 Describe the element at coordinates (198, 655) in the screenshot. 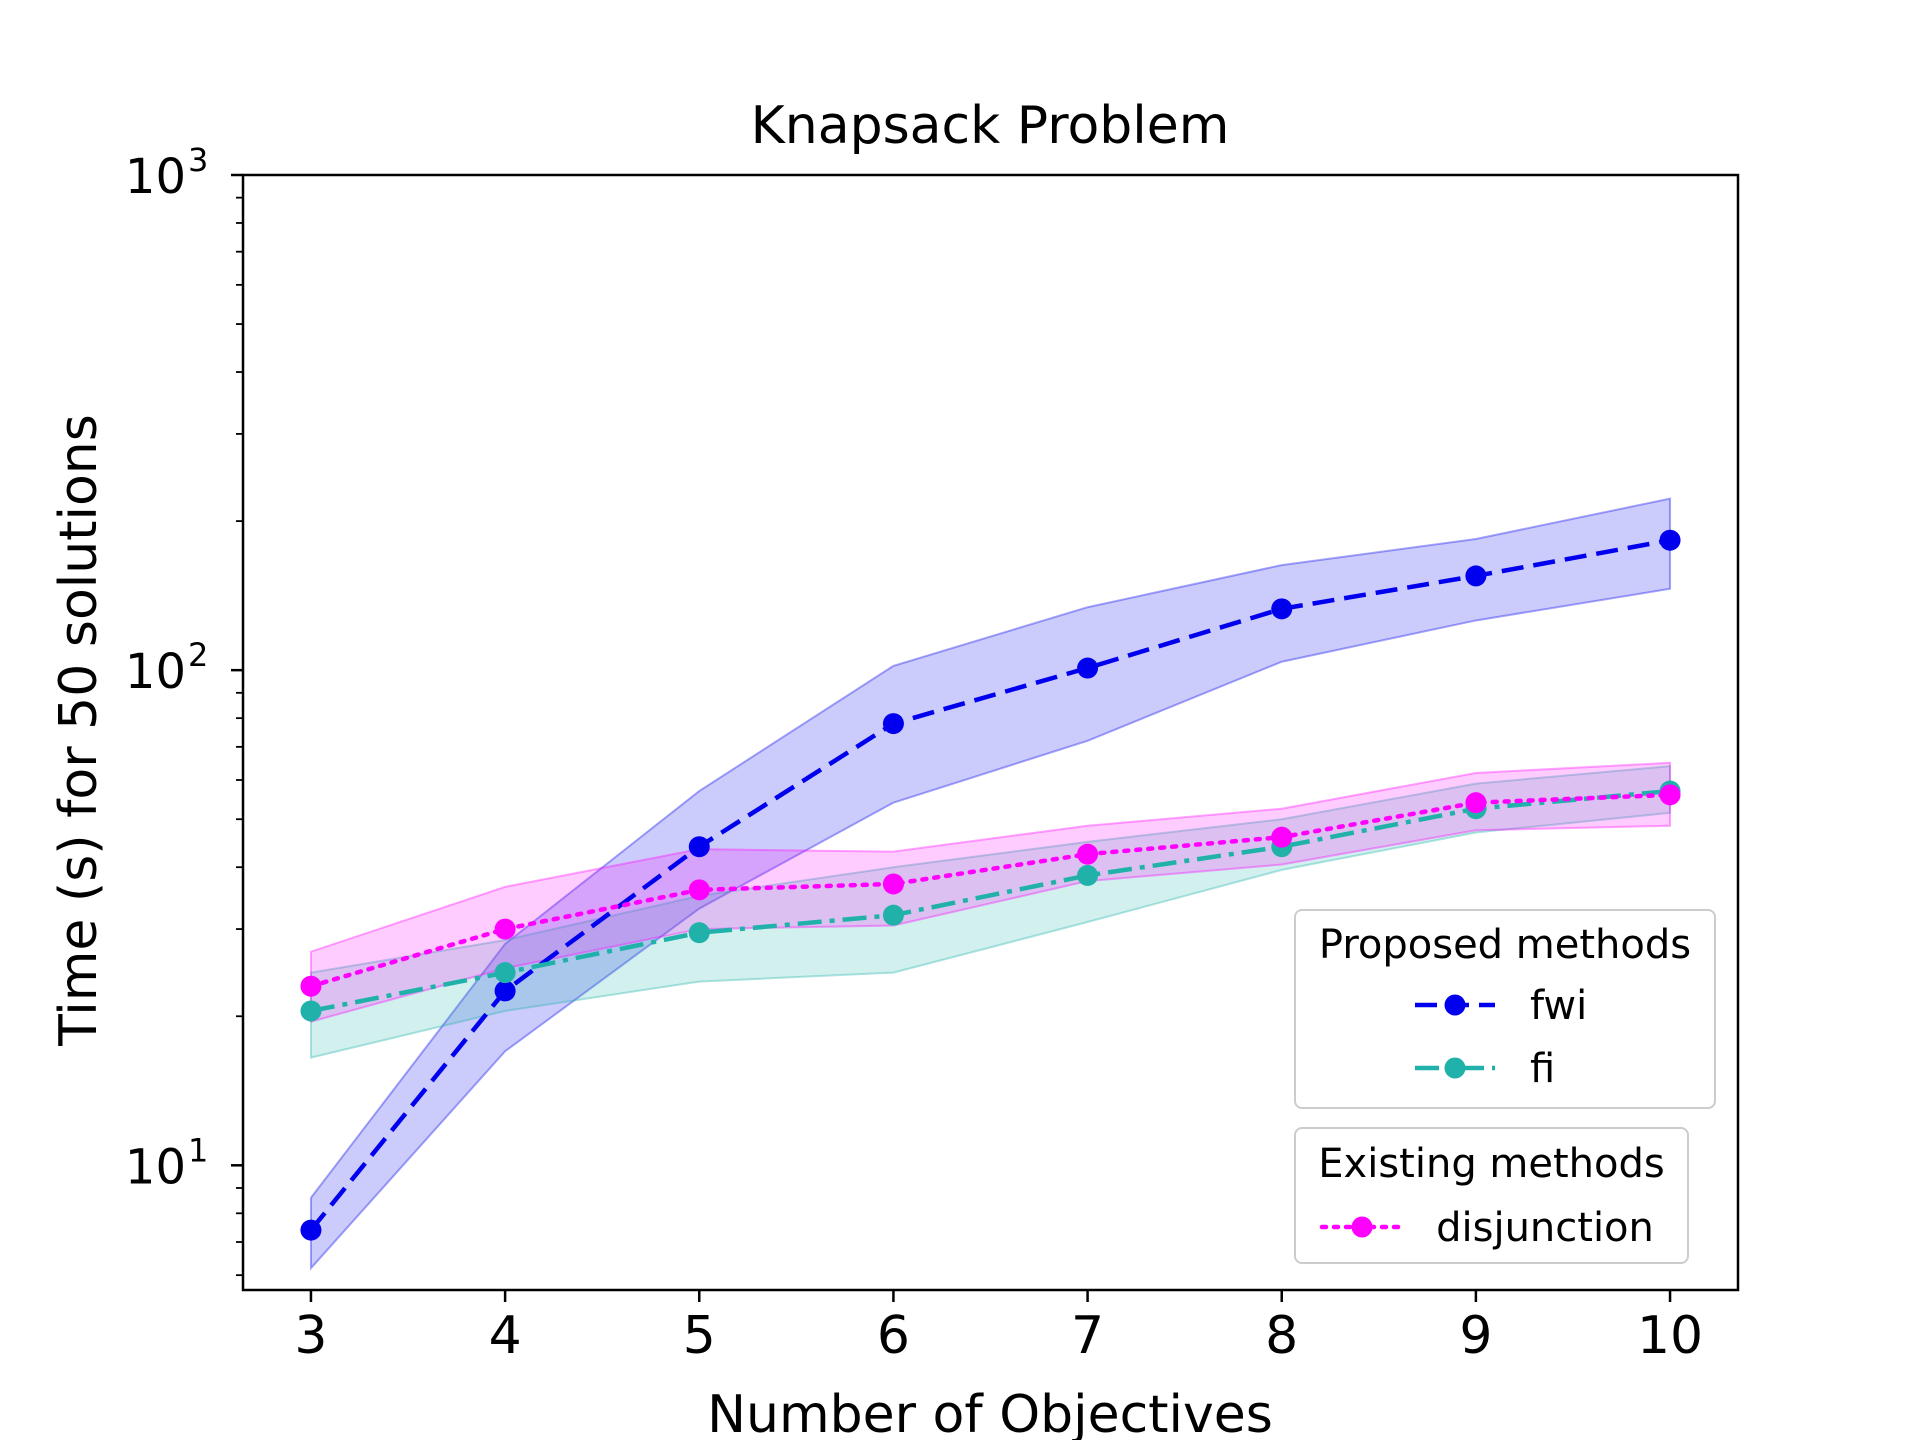

I see `y-tick-exponent-100: 2` at that location.